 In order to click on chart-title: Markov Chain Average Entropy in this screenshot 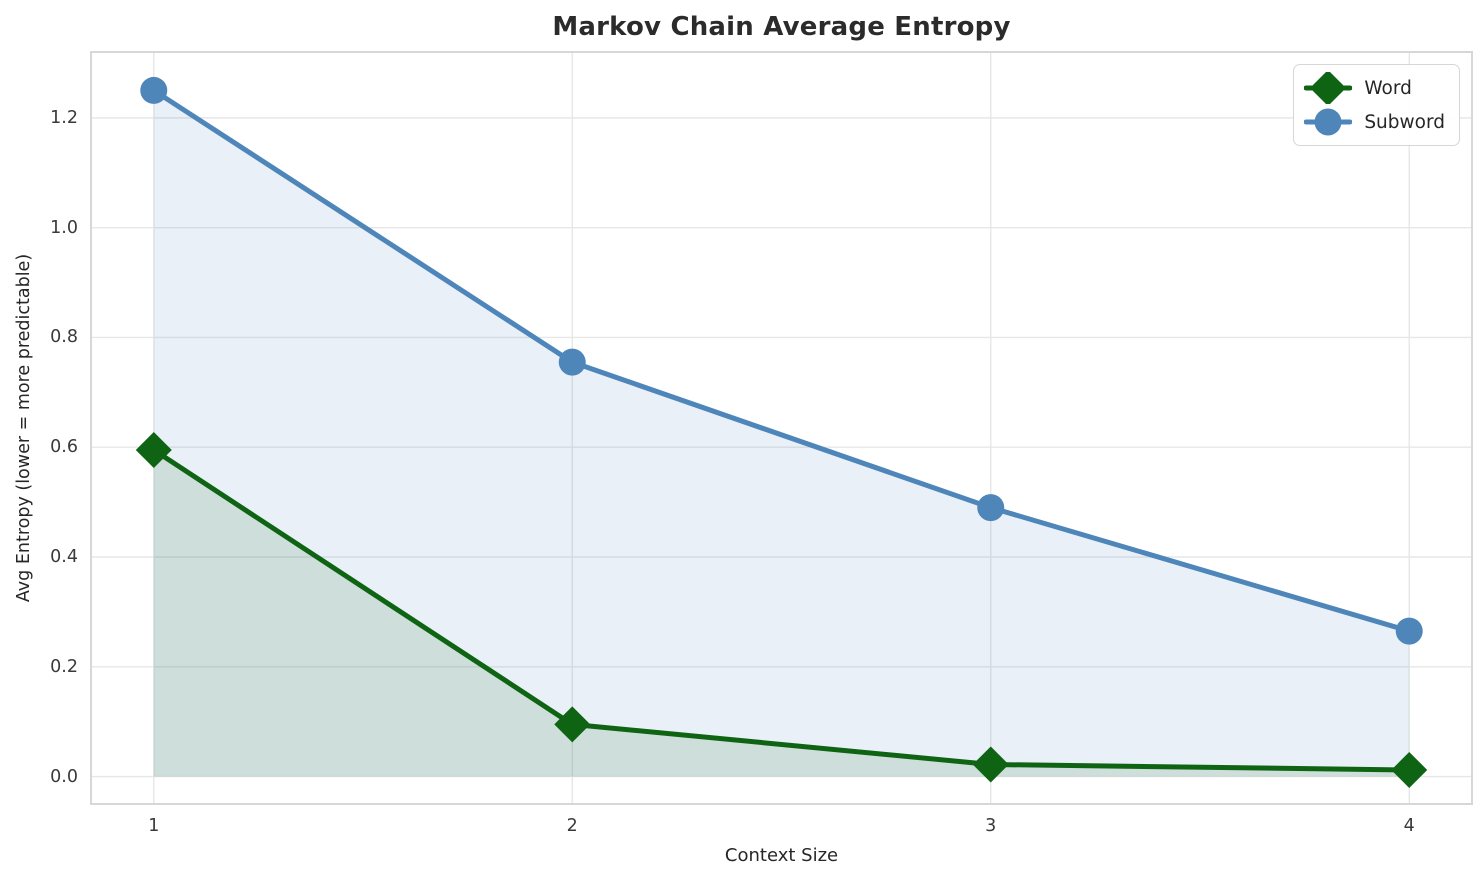, I will do `click(781, 27)`.